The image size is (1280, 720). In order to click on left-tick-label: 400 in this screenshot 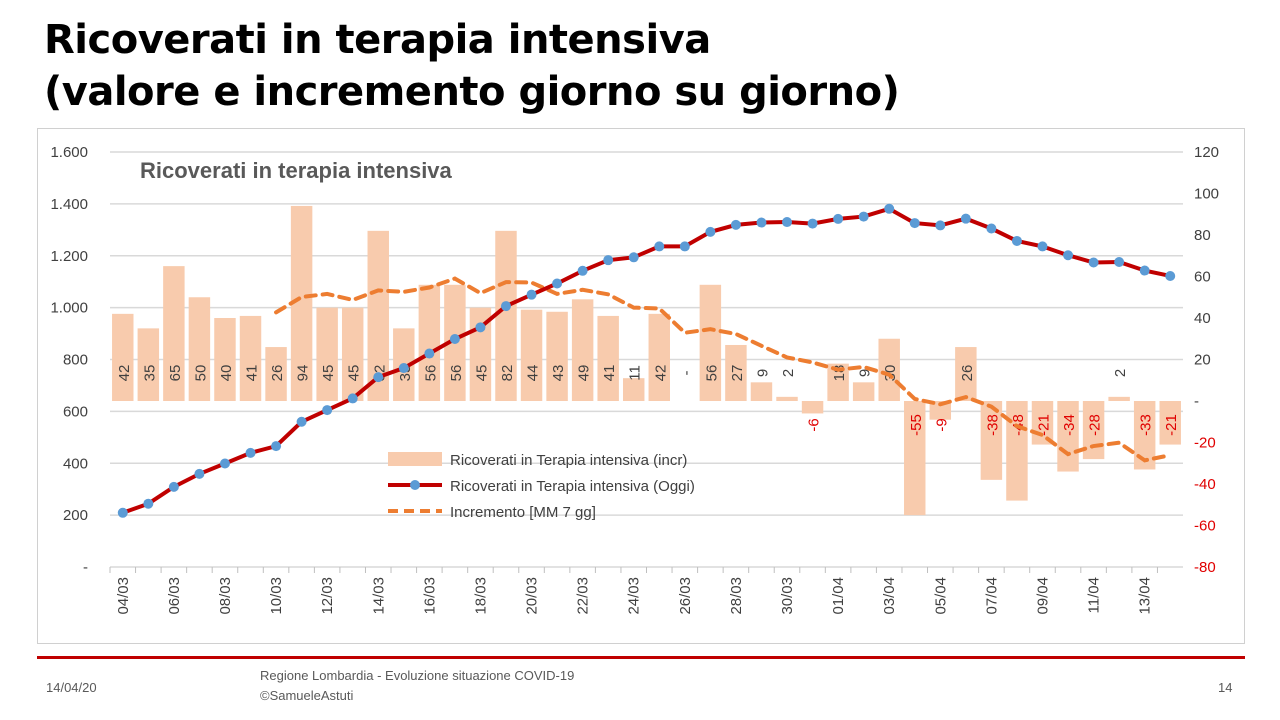, I will do `click(75, 463)`.